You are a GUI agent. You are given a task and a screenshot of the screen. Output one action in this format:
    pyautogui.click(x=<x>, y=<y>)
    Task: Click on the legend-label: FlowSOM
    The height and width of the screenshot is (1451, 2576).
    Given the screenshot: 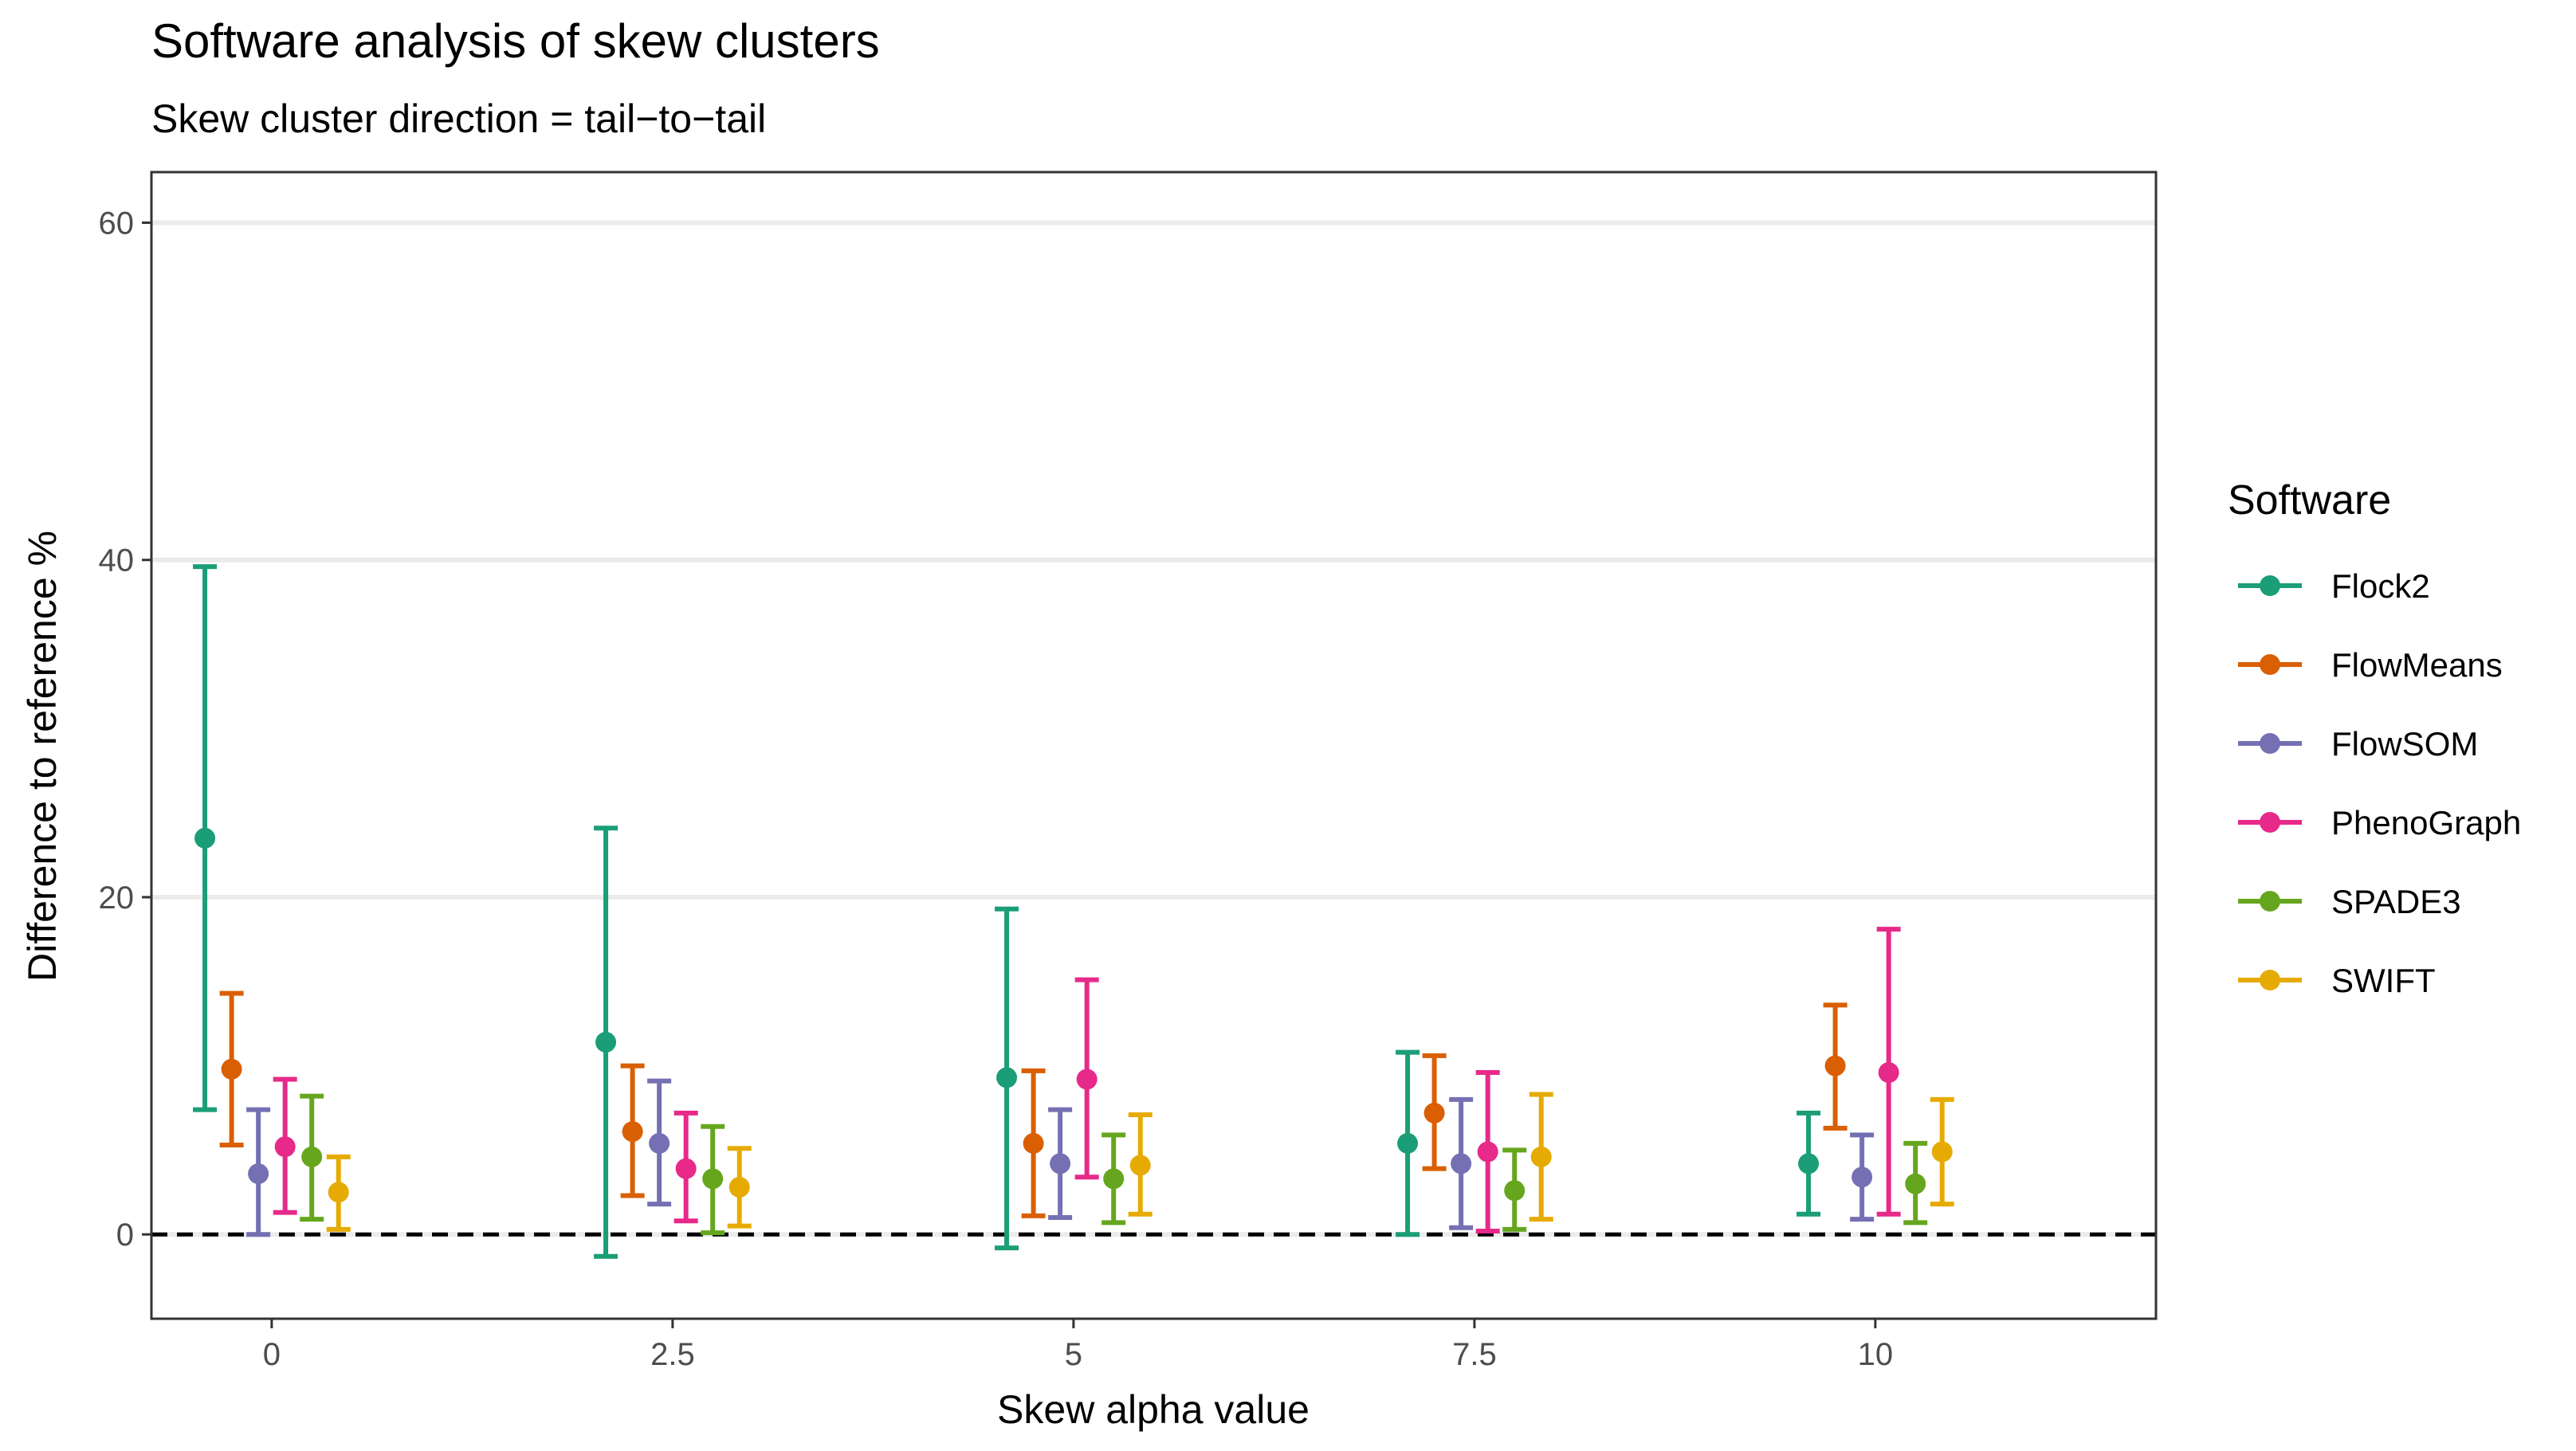 What is the action you would take?
    pyautogui.click(x=2404, y=744)
    